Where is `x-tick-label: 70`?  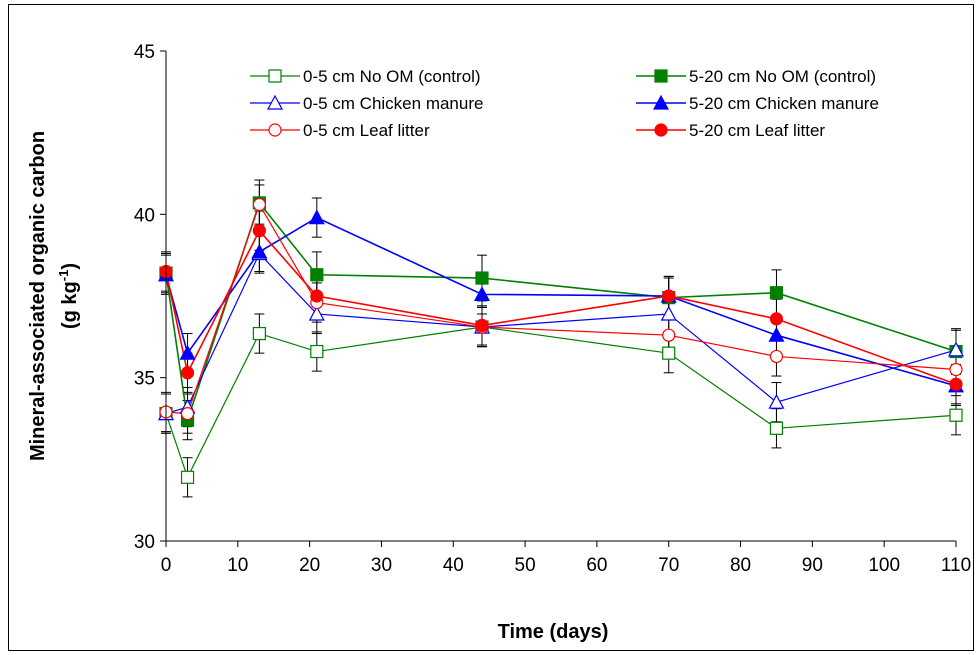
x-tick-label: 70 is located at coordinates (668, 565).